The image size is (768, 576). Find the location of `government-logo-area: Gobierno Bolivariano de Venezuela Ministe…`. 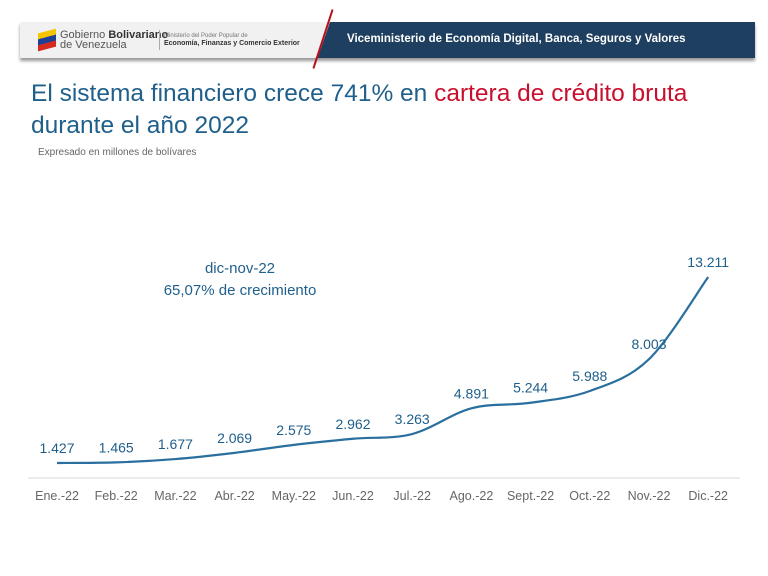

government-logo-area: Gobierno Bolivariano de Venezuela Ministe… is located at coordinates (175, 40).